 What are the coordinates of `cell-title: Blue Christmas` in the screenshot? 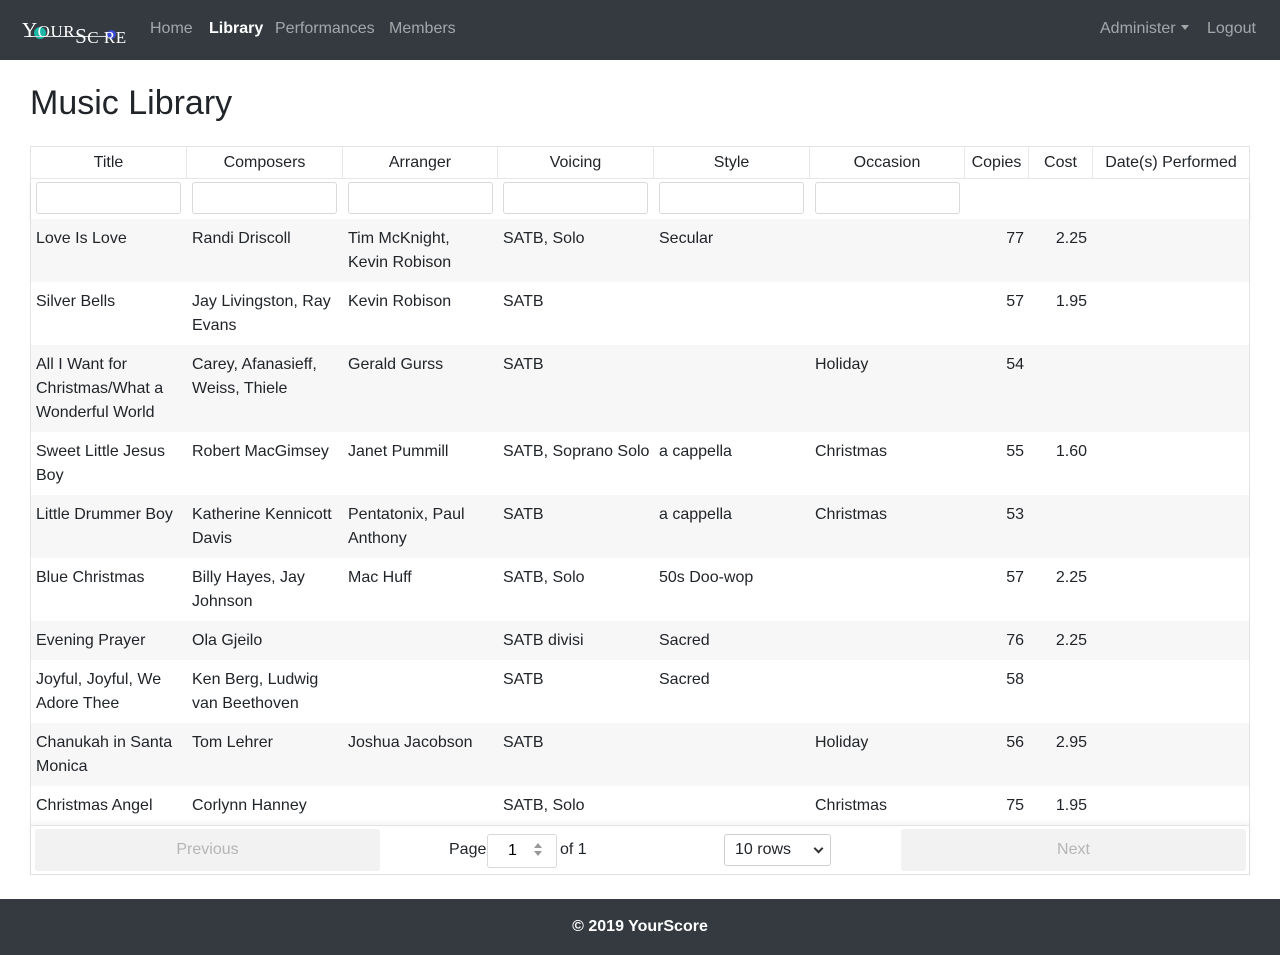 It's located at (90, 577).